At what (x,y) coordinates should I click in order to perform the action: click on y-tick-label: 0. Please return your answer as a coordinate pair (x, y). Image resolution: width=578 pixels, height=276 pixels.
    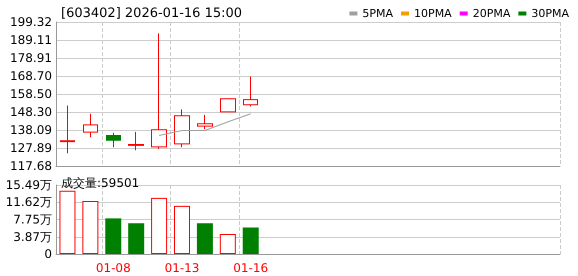
    Looking at the image, I should click on (48, 254).